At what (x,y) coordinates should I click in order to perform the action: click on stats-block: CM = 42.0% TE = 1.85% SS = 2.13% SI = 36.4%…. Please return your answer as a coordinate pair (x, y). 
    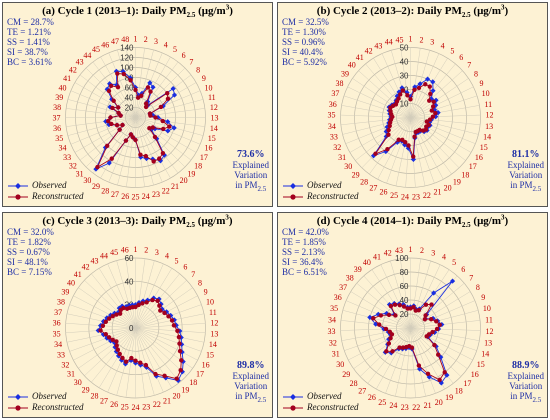
    Looking at the image, I should click on (305, 252).